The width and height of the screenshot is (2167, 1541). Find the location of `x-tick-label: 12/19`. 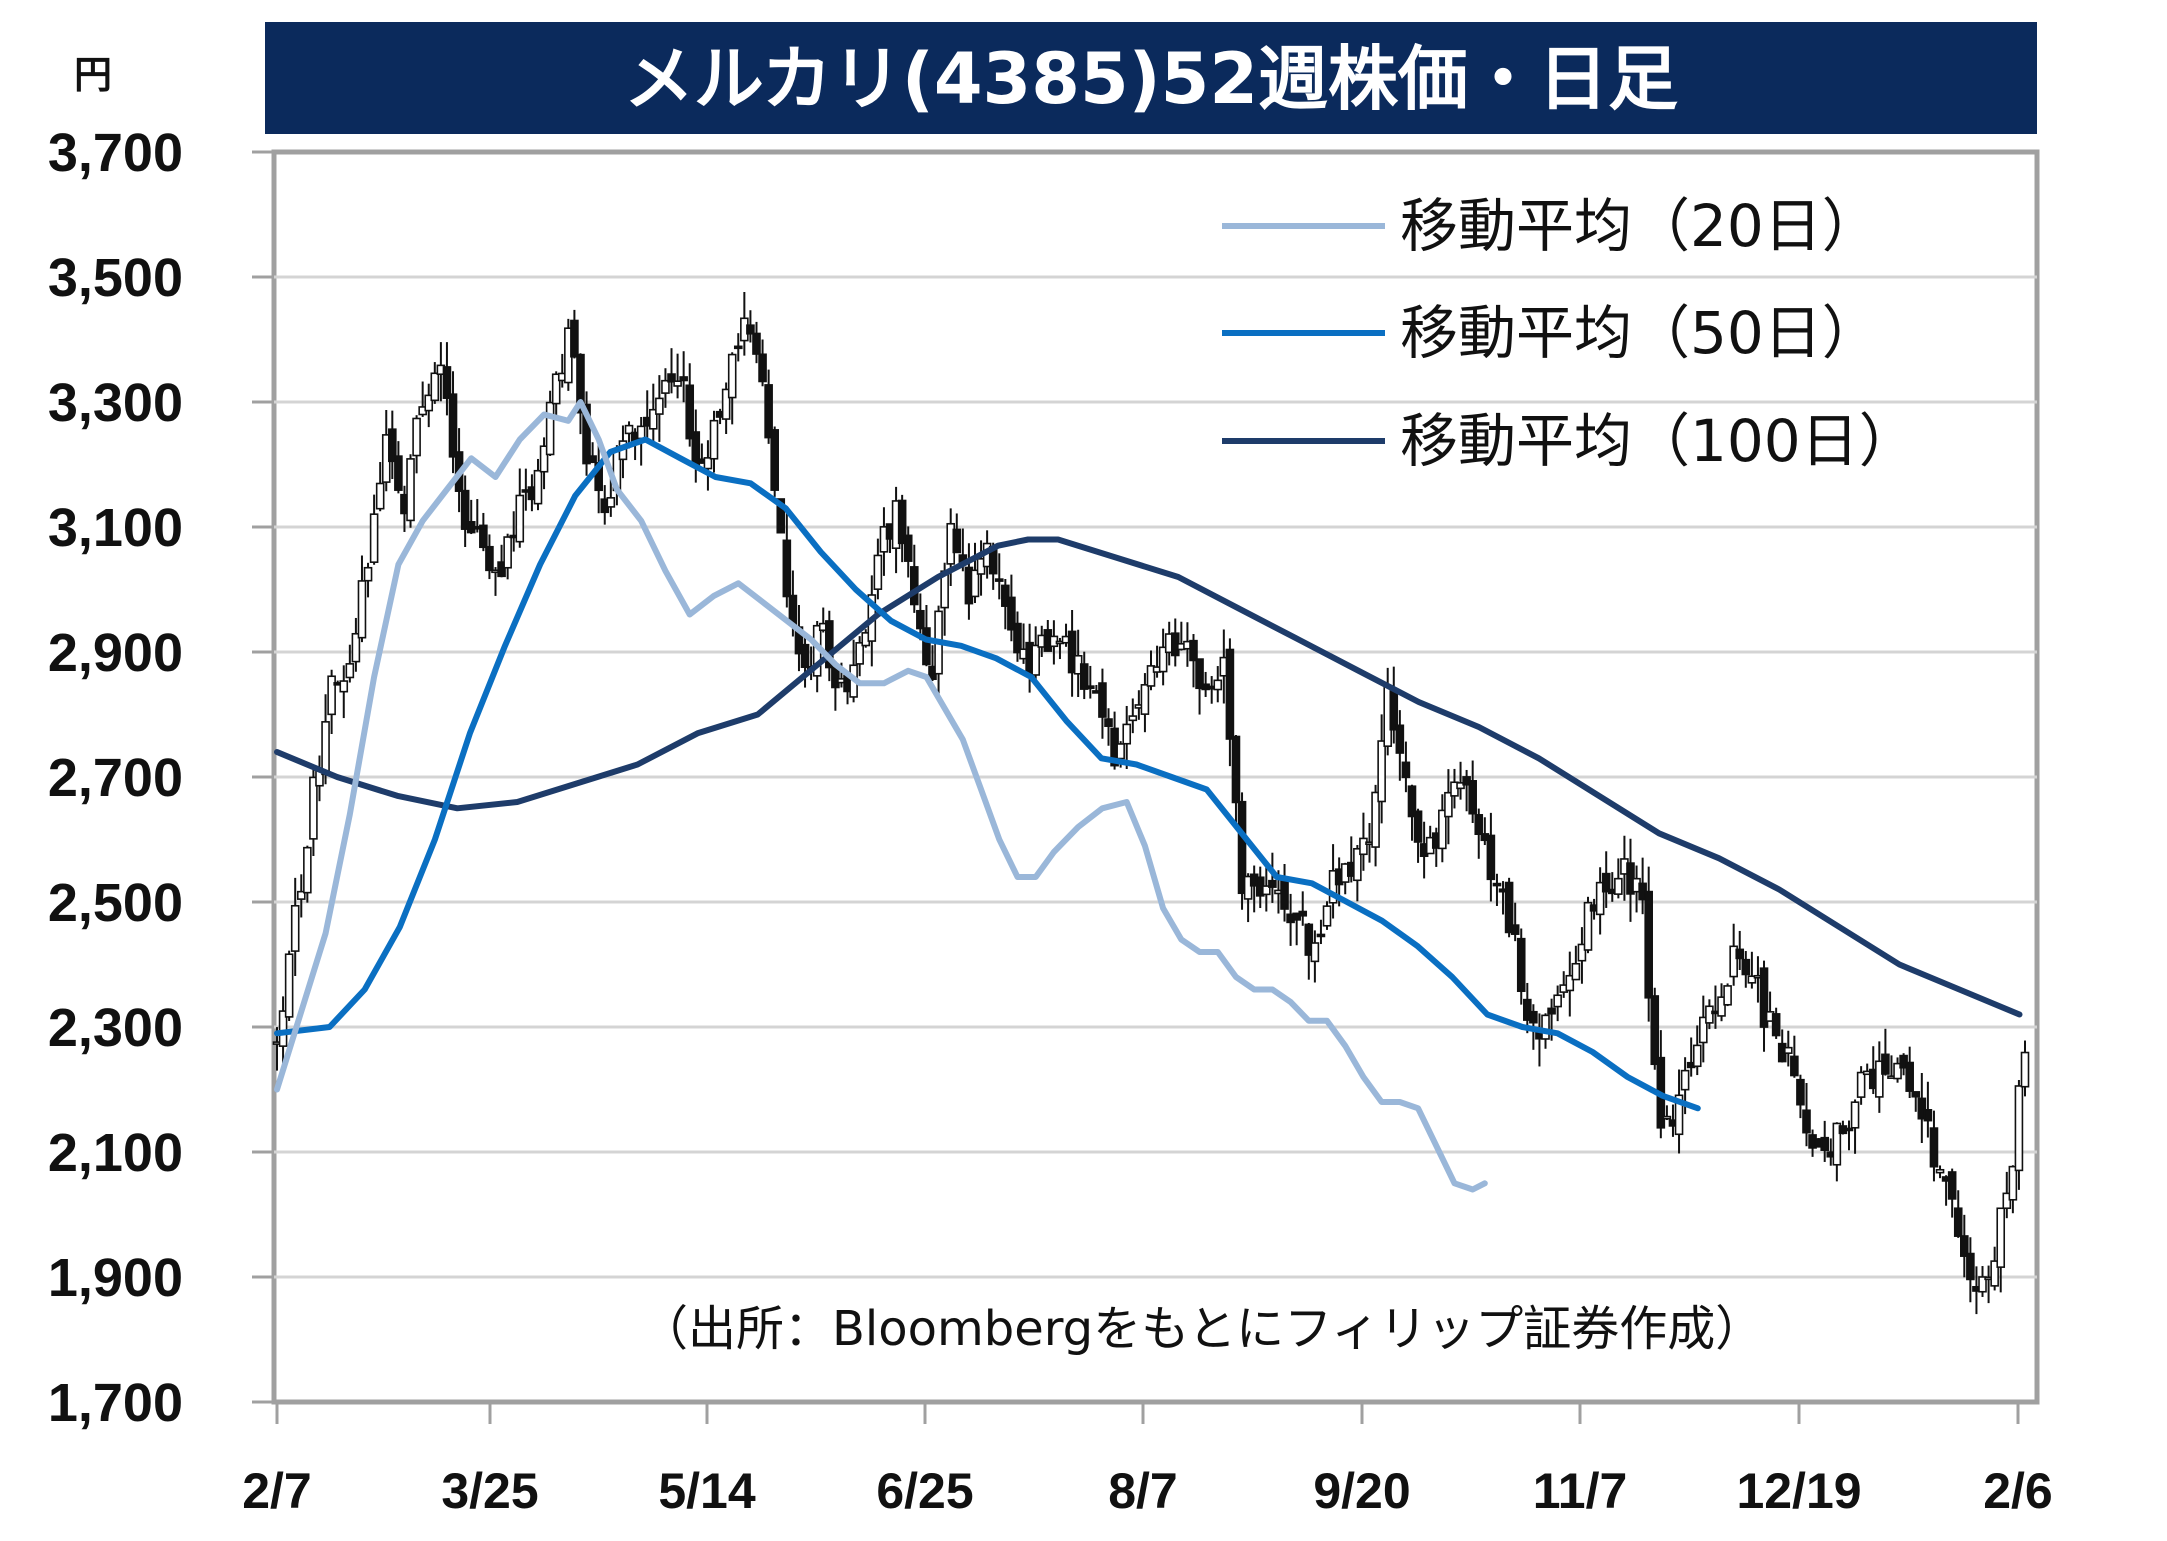

x-tick-label: 12/19 is located at coordinates (1798, 1491).